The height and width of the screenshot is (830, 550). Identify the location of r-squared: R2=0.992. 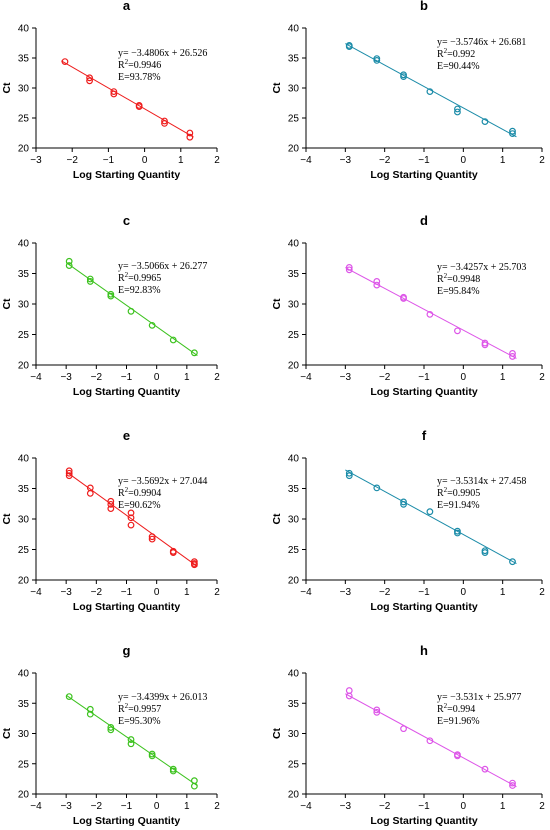
(456, 53).